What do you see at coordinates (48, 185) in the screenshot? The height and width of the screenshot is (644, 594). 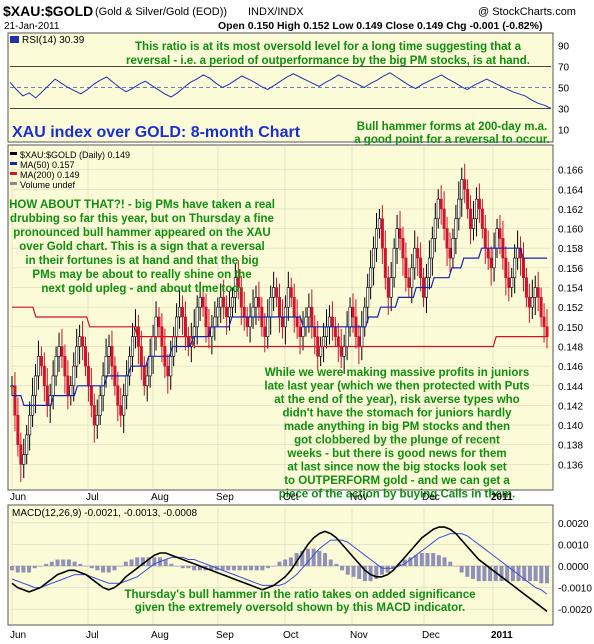 I see `price-legend-entry: Volume undef` at bounding box center [48, 185].